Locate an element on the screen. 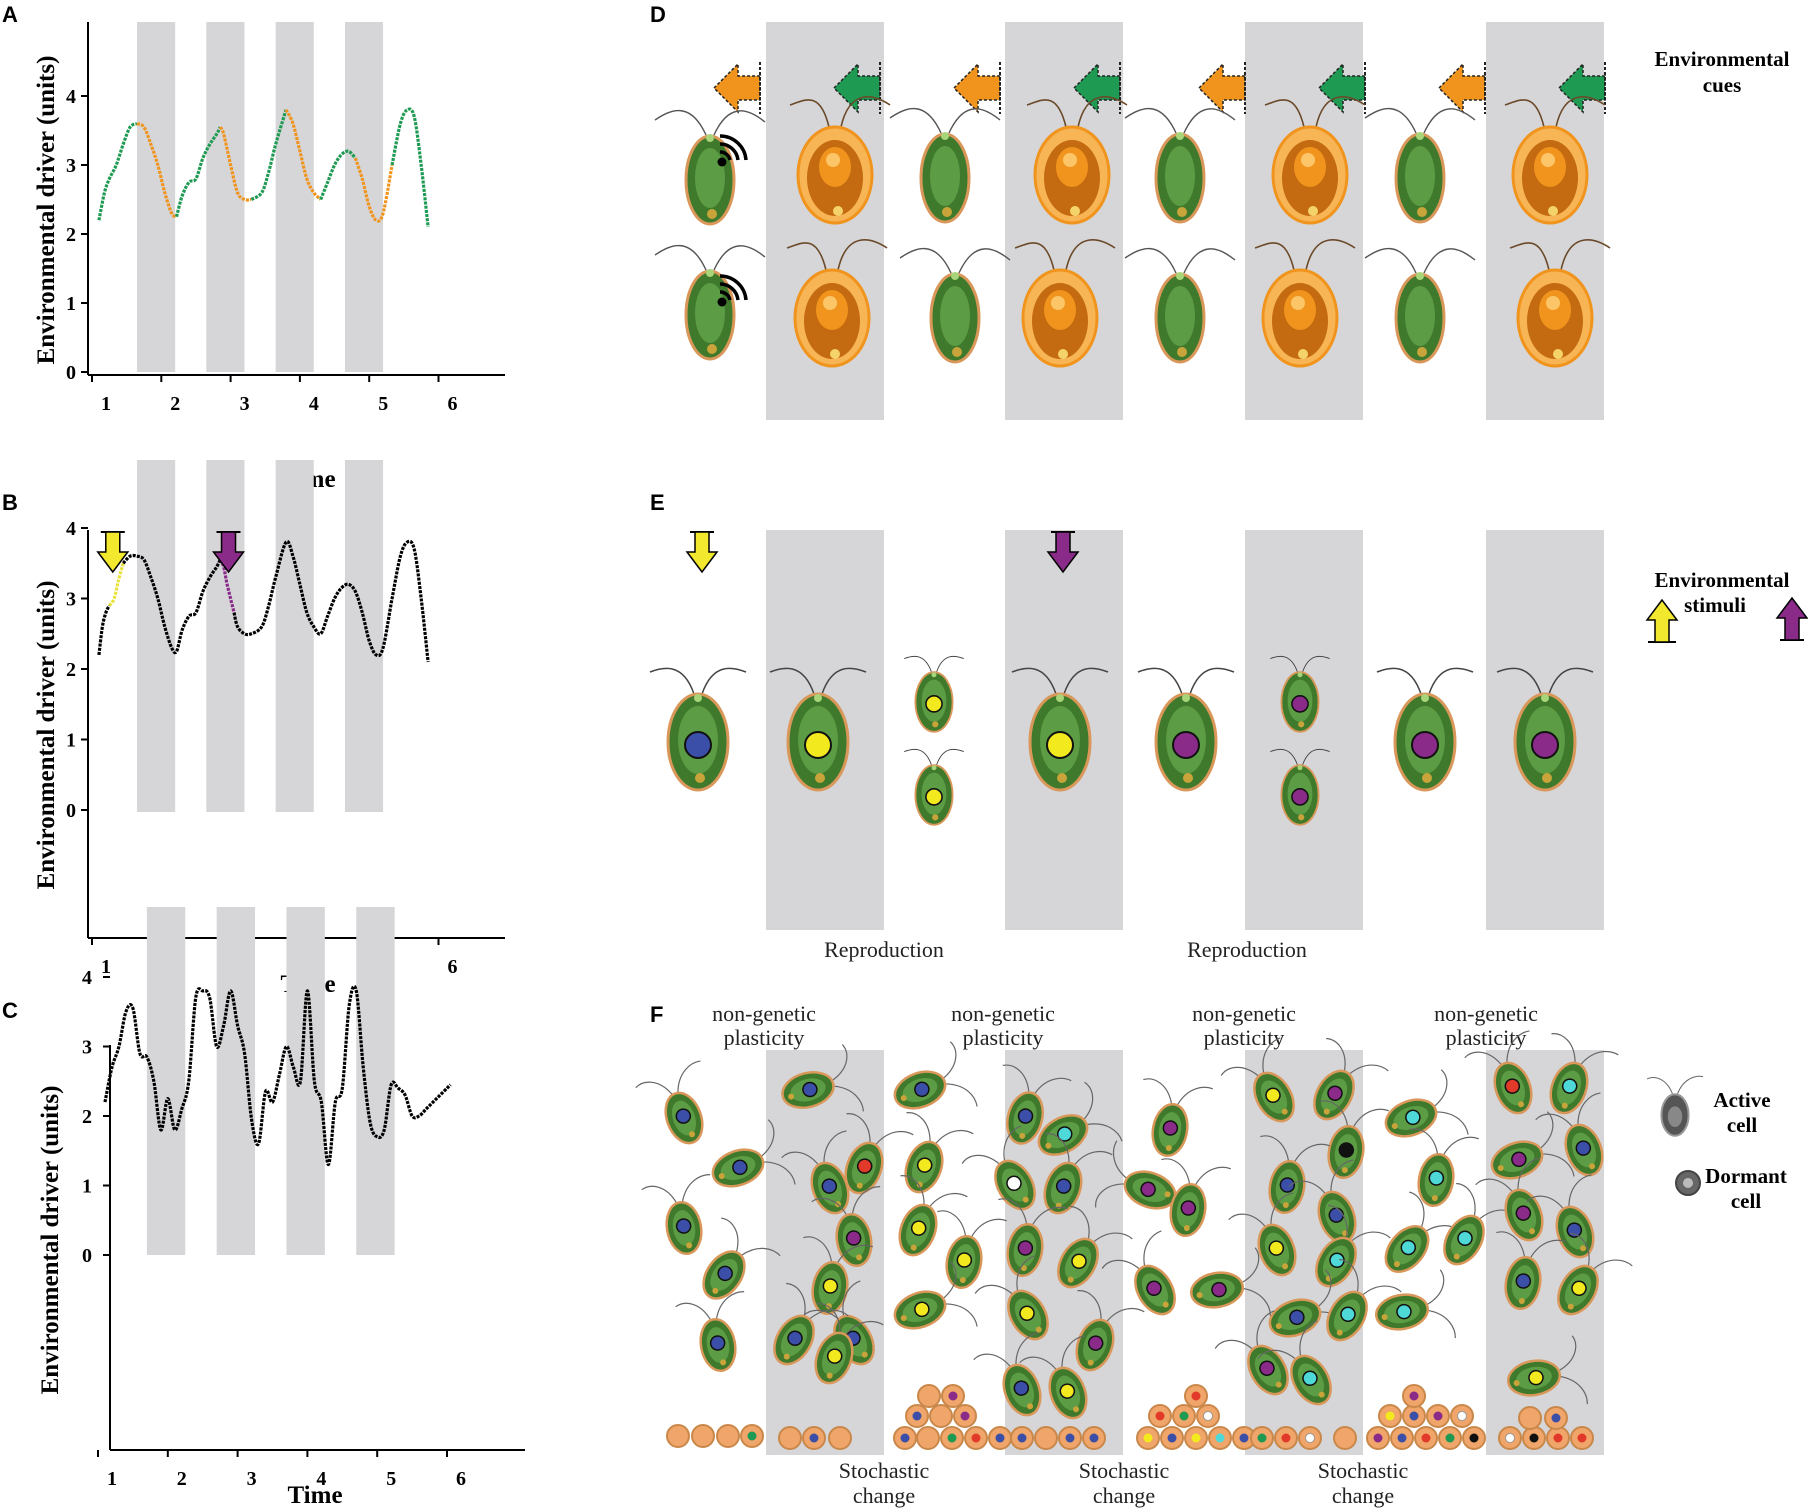 Image resolution: width=1808 pixels, height=1509 pixels. panel-e-shaded-periods is located at coordinates (1185, 730).